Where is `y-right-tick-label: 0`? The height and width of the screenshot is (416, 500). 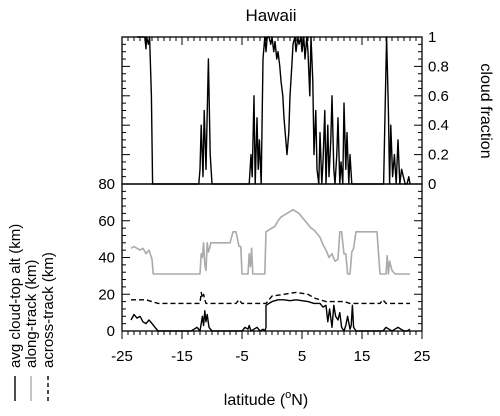 y-right-tick-label: 0 is located at coordinates (432, 184).